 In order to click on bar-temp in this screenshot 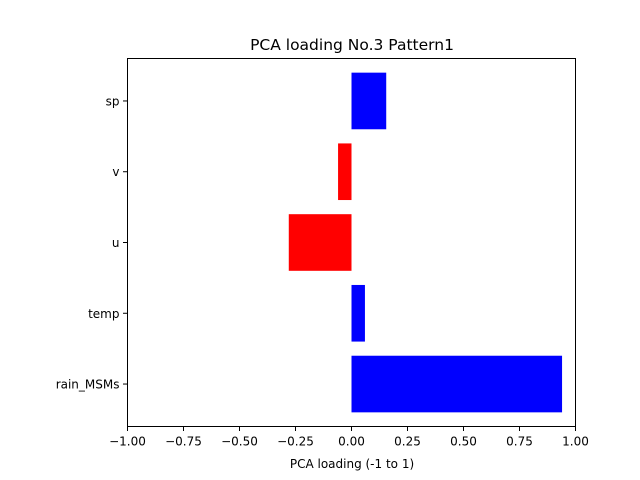, I will do `click(358, 313)`.